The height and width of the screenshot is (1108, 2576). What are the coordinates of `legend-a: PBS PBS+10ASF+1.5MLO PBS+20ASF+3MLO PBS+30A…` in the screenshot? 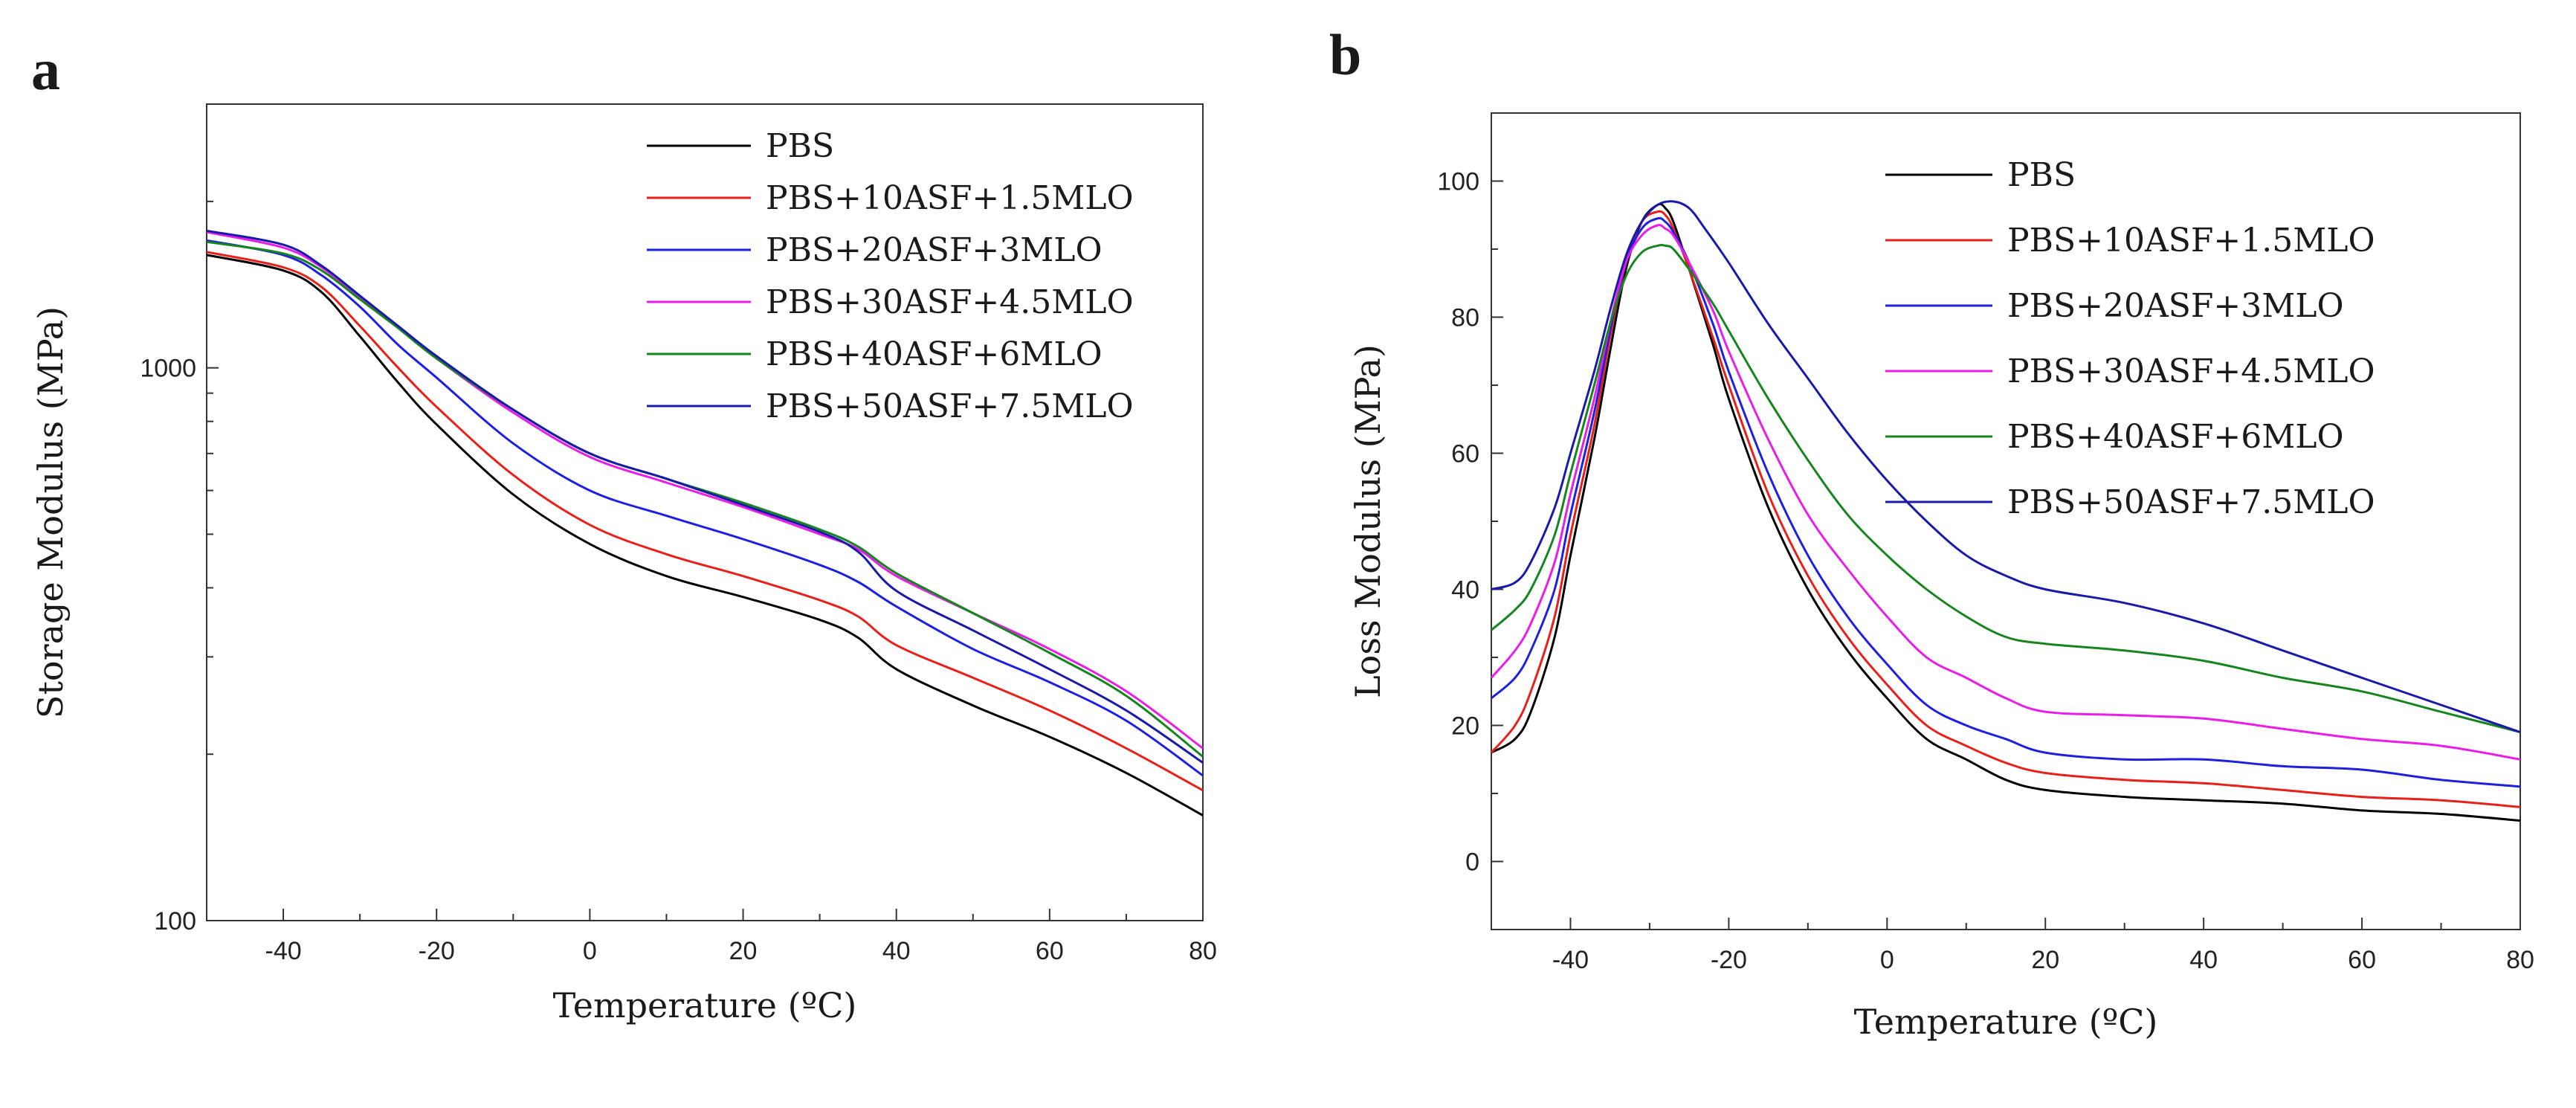 It's located at (890, 276).